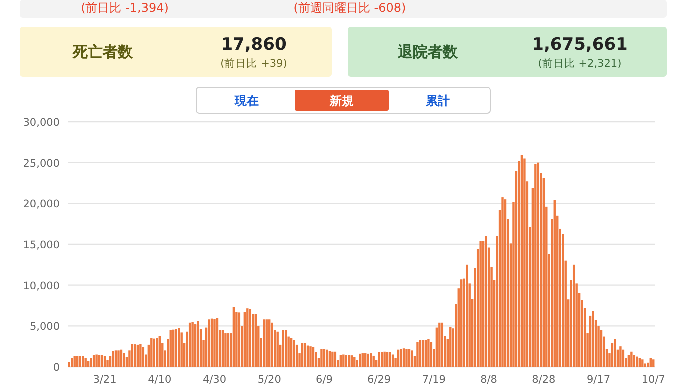 The width and height of the screenshot is (690, 388). What do you see at coordinates (350, 8) in the screenshot?
I see `text: (前週同曜日比 -608)` at bounding box center [350, 8].